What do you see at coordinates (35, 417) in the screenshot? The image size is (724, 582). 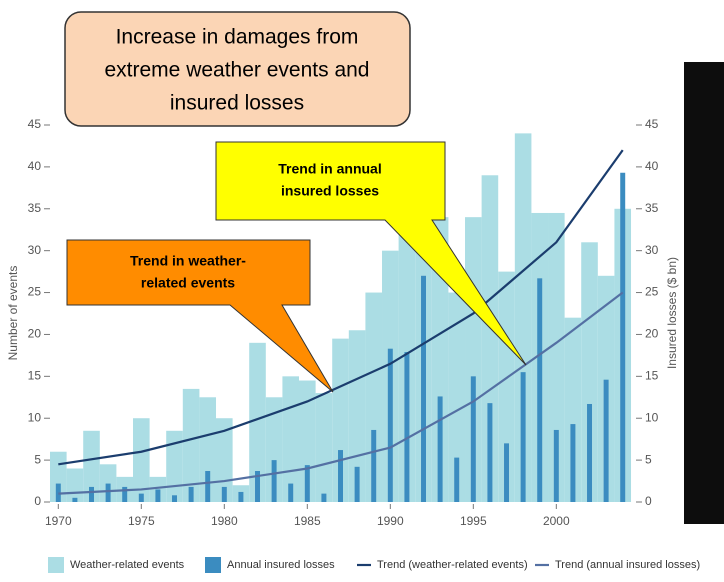 I see `y-tick-label: 10` at bounding box center [35, 417].